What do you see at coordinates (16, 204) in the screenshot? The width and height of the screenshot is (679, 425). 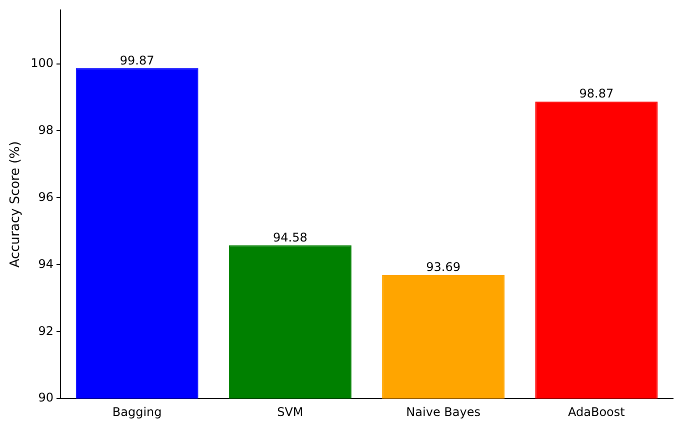 I see `y-axis-title: Accuracy Score (%)` at bounding box center [16, 204].